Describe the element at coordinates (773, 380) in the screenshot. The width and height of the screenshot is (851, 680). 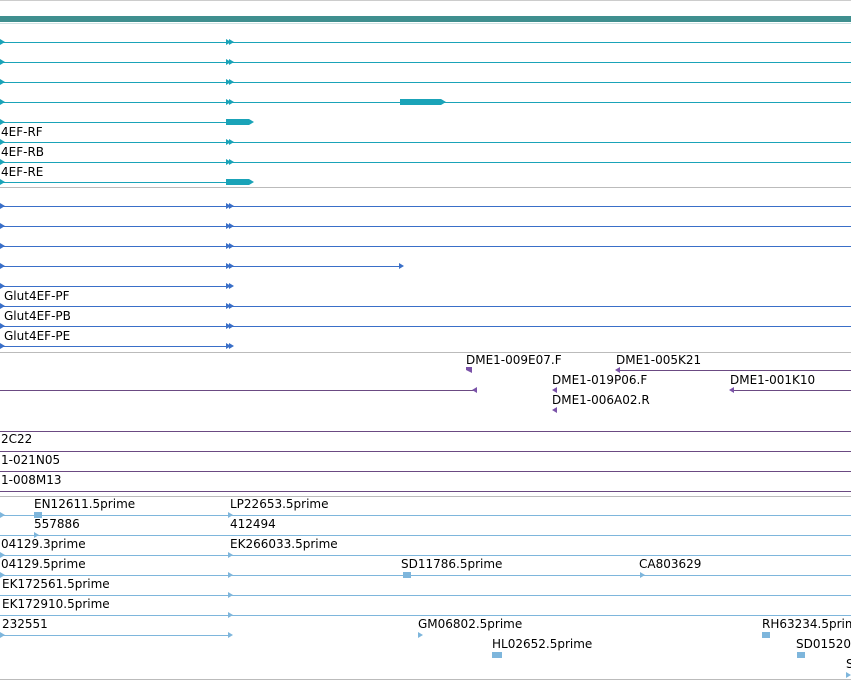
I see `clone-end-label-001k10: DME1-001K10` at that location.